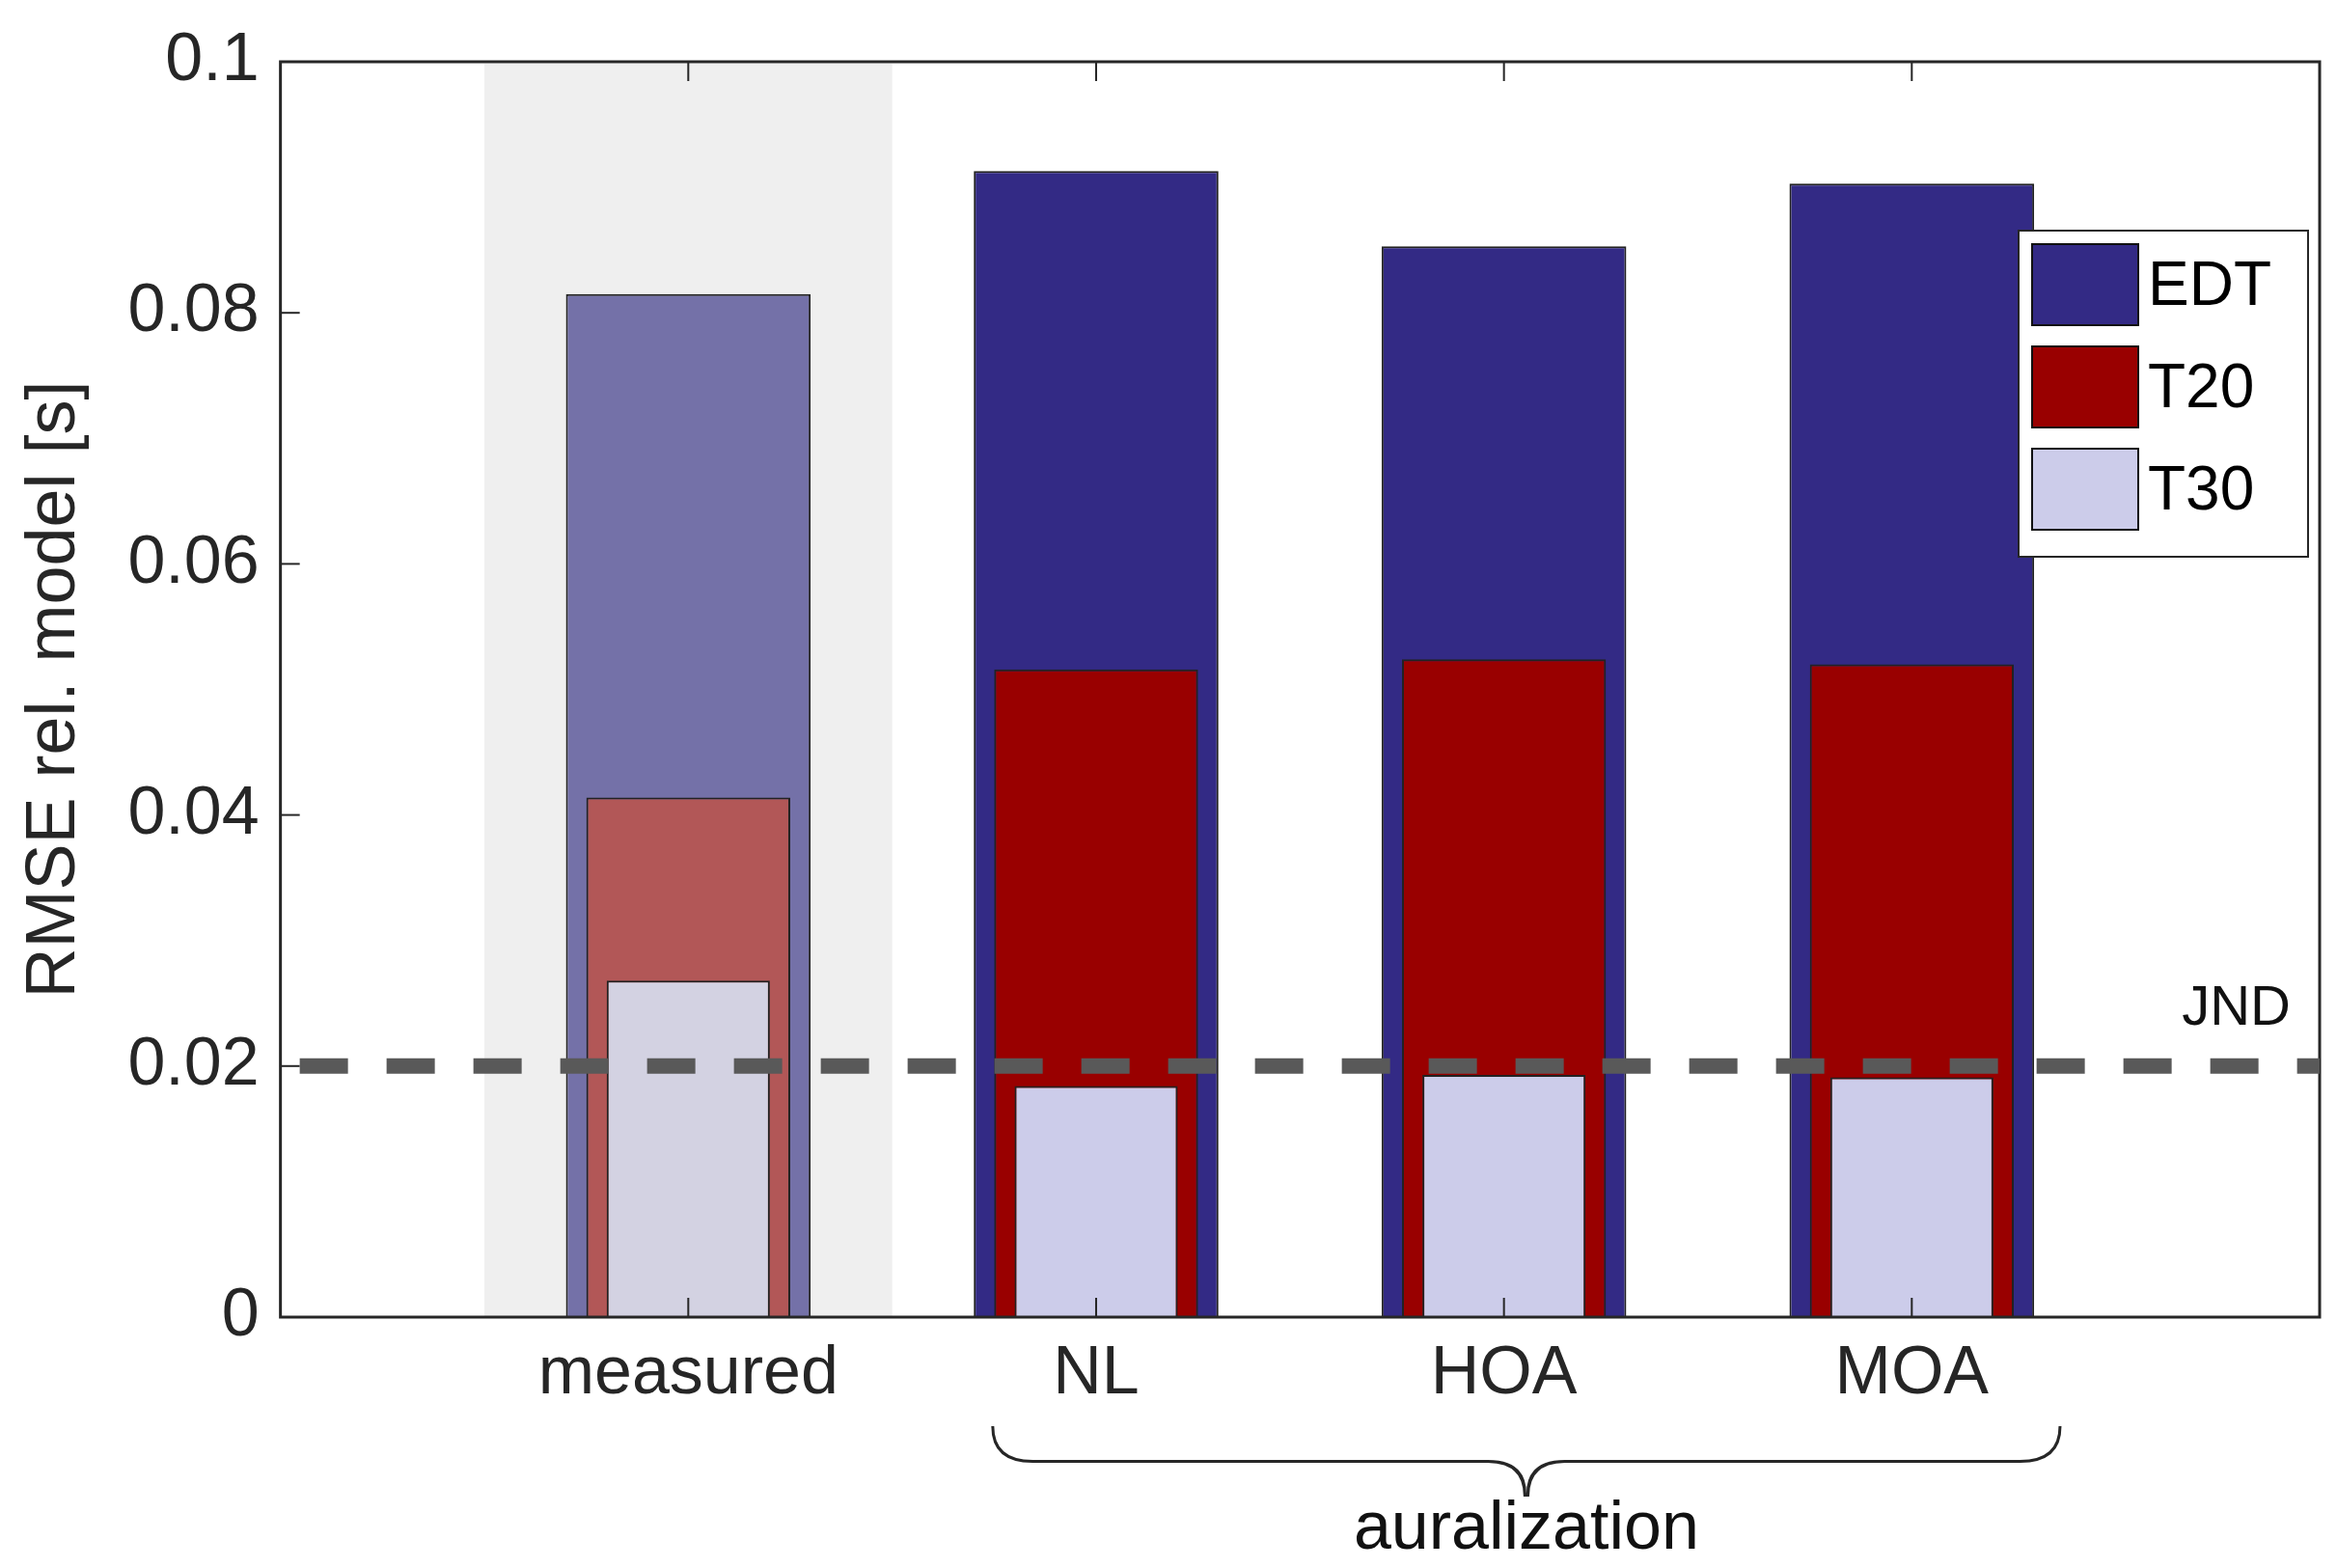 The image size is (2337, 1568). What do you see at coordinates (212, 57) in the screenshot?
I see `y-tick-label: 0.1` at bounding box center [212, 57].